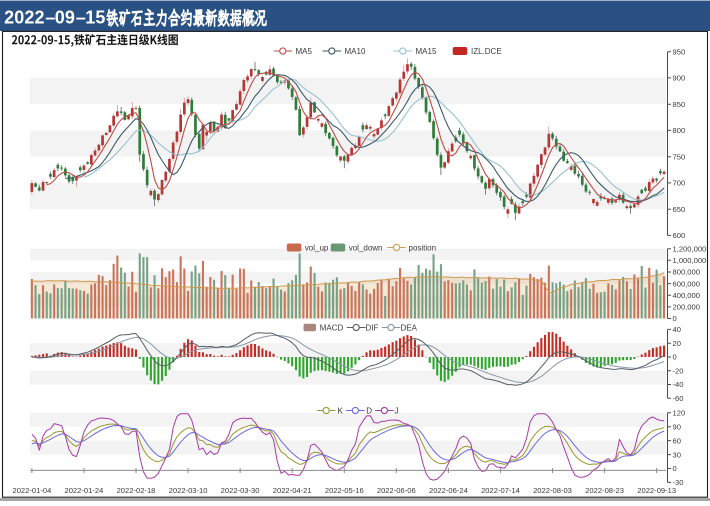 The height and width of the screenshot is (506, 710). I want to click on svg-text: 2022-08-23, so click(604, 490).